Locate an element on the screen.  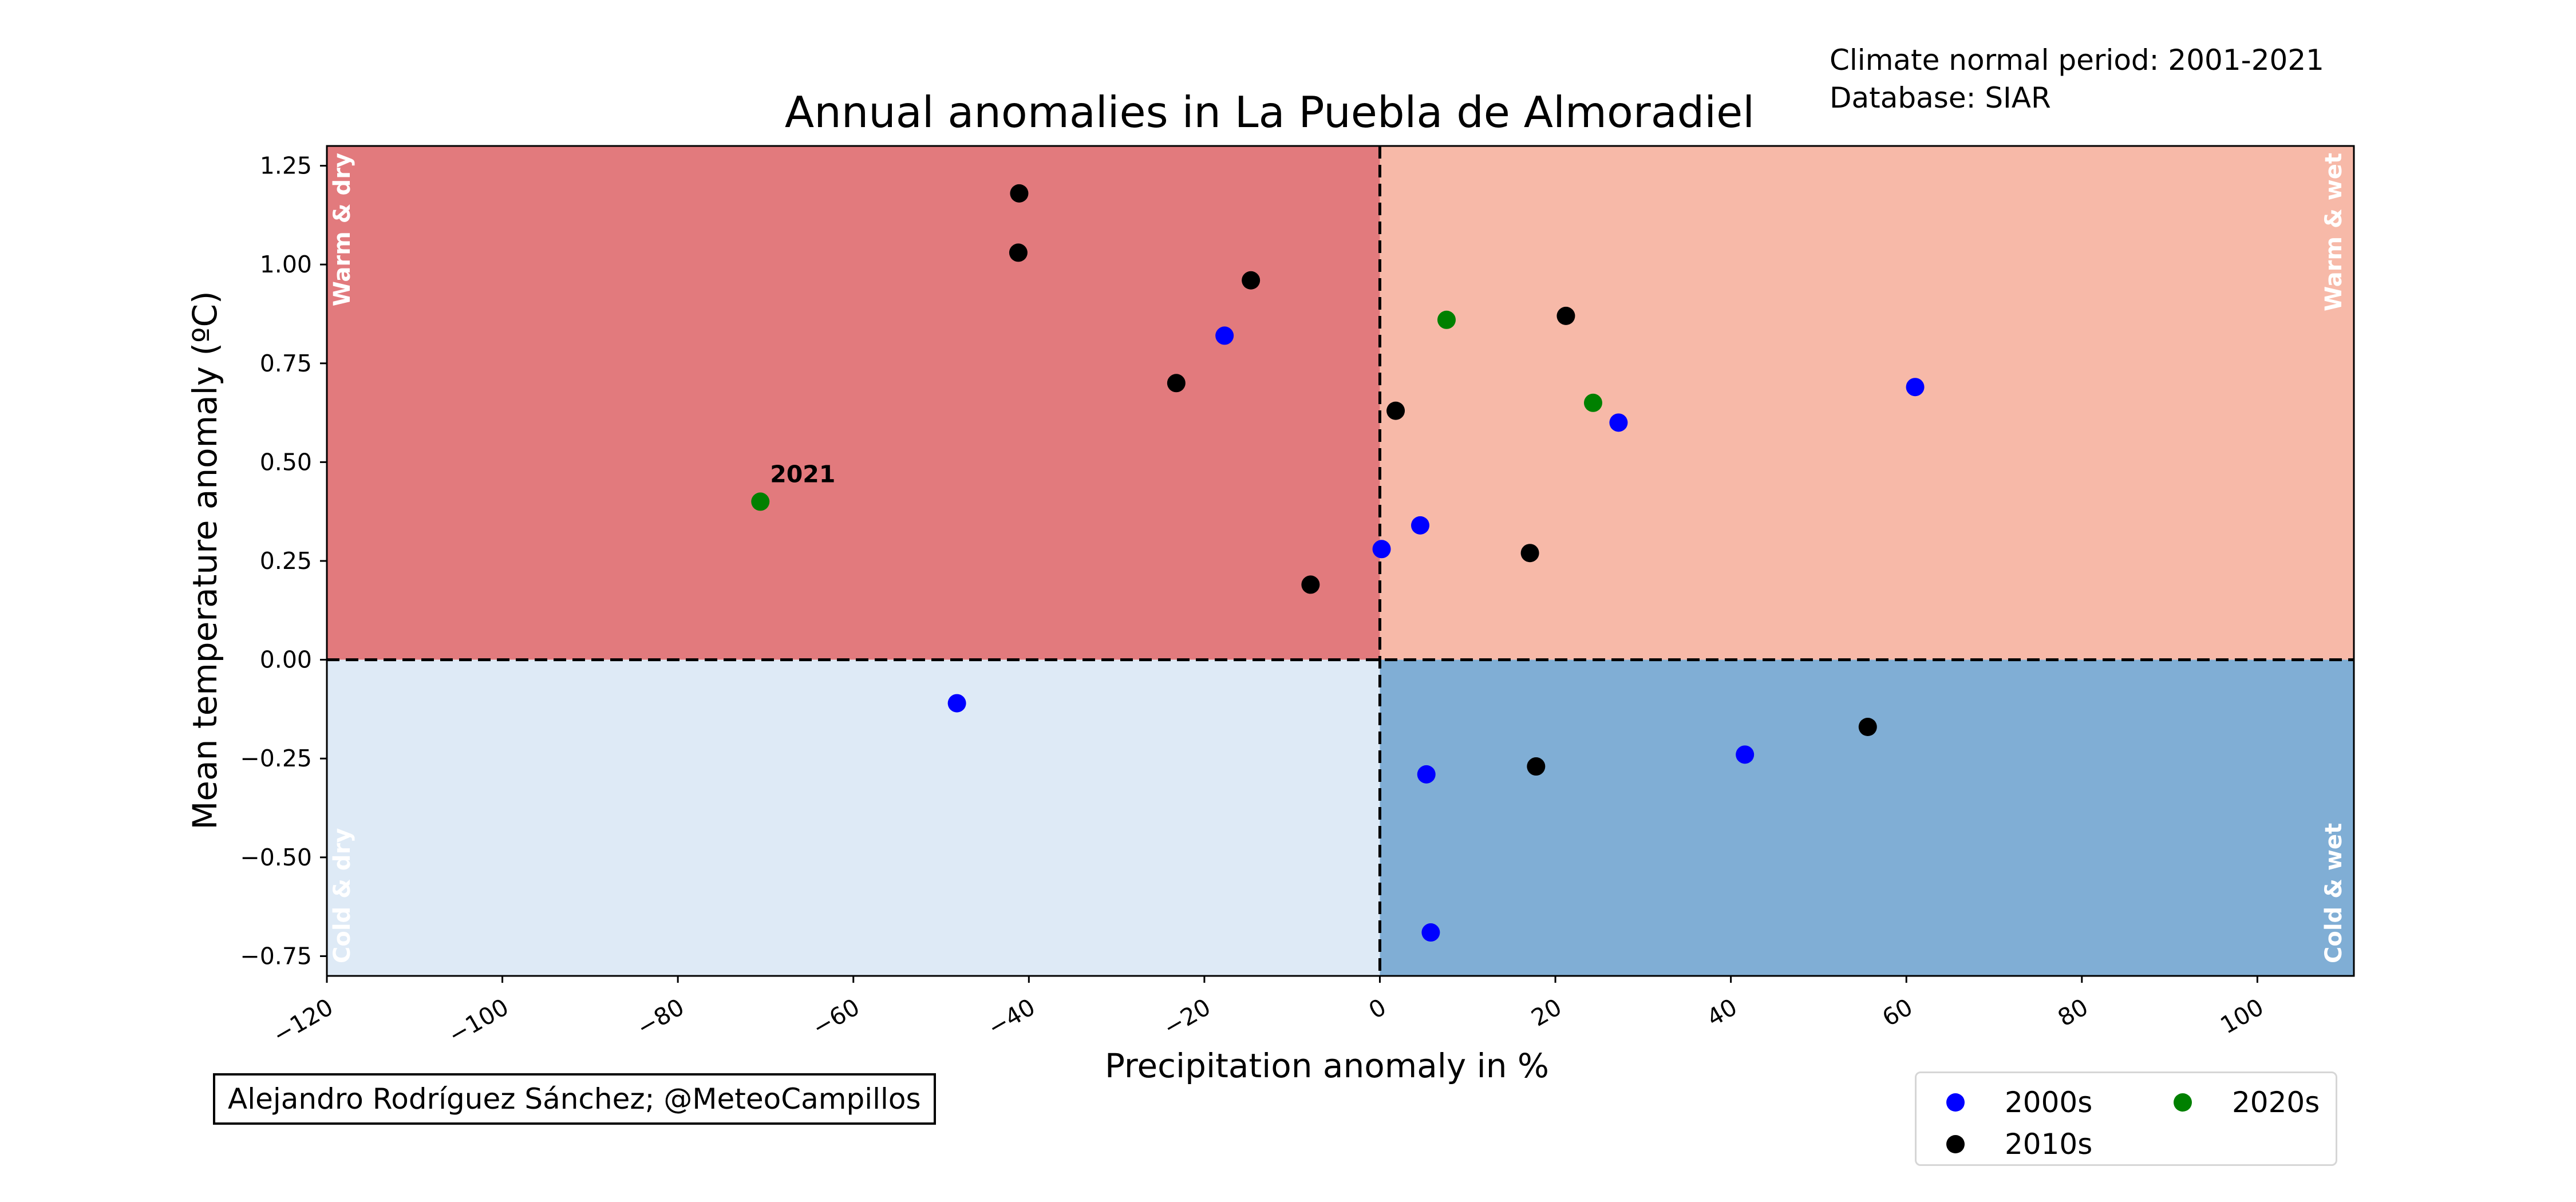
legend-item-2010s: 2010s is located at coordinates (2019, 1144).